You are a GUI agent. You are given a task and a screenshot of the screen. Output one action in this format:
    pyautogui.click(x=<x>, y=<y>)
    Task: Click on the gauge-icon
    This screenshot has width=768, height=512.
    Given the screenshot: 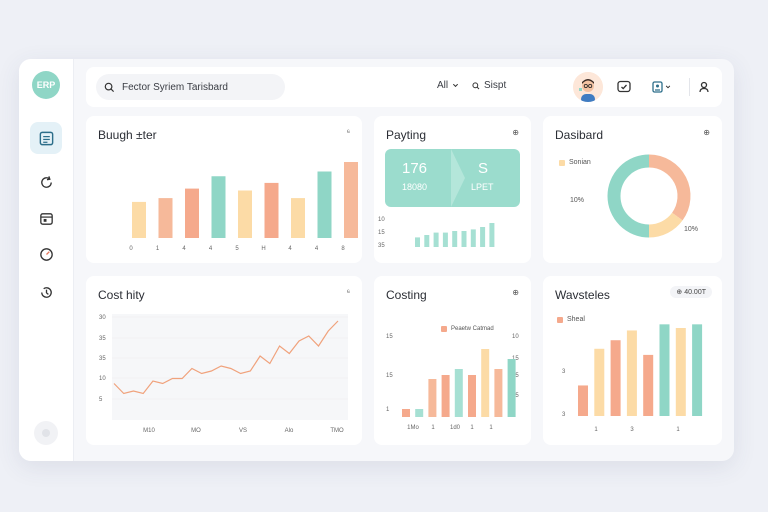 What is the action you would take?
    pyautogui.click(x=46, y=254)
    